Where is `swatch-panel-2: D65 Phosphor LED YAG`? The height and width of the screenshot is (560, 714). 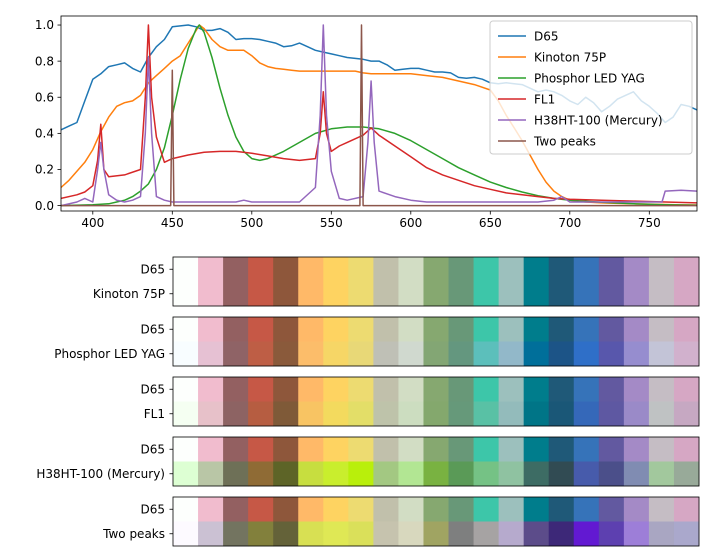
swatch-panel-2: D65 Phosphor LED YAG is located at coordinates (377, 341).